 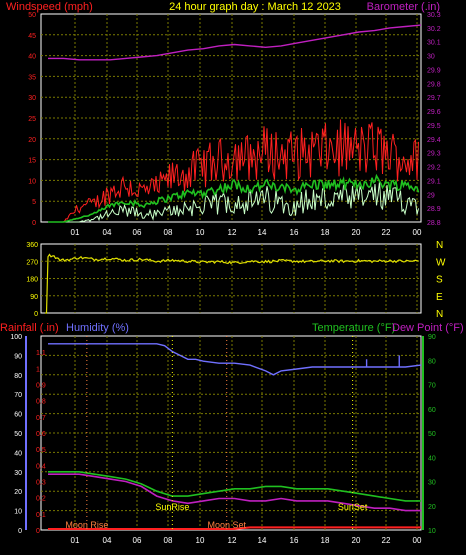 I want to click on climate-x-tick-6: 14, so click(x=262, y=540).